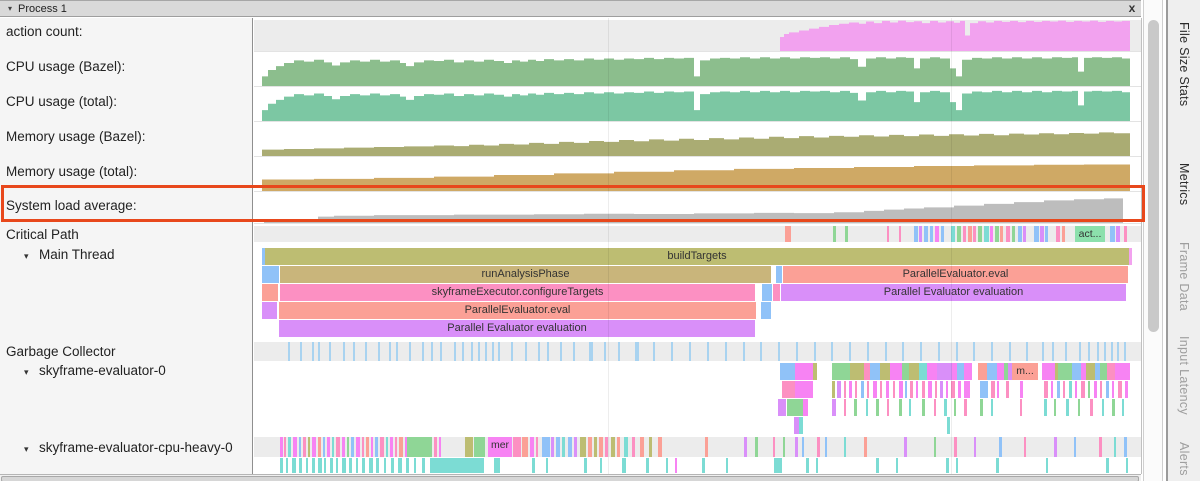  Describe the element at coordinates (697, 465) in the screenshot. I see `cpu-heavy-row1-track` at that location.